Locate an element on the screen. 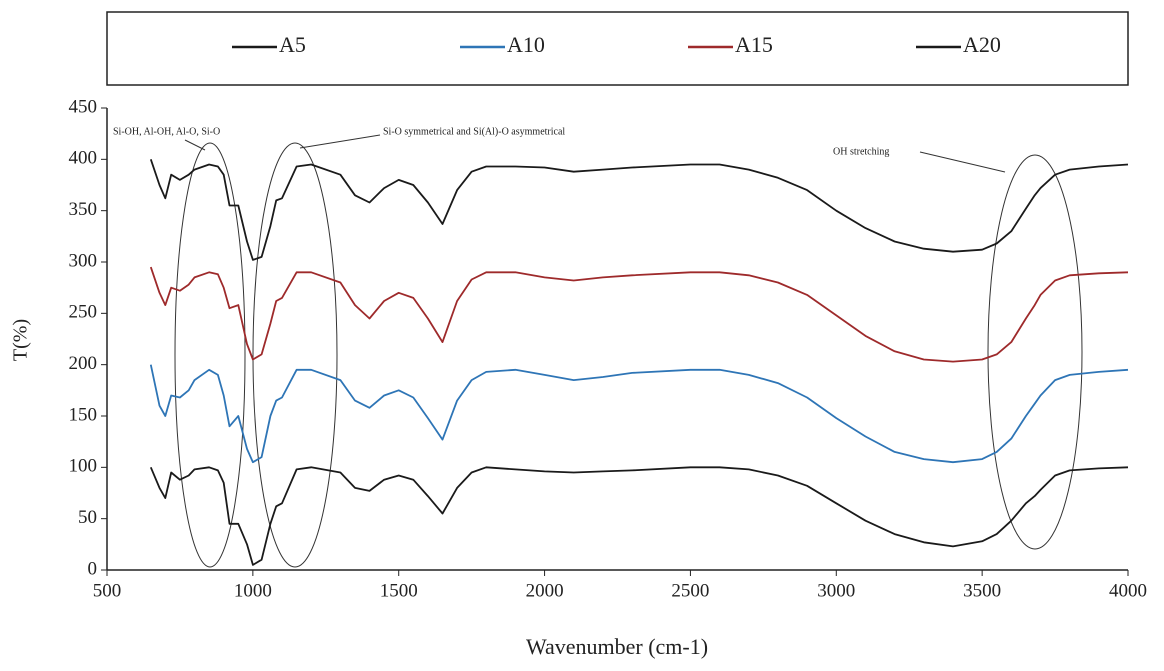  y-tick-label: 250 is located at coordinates (83, 312).